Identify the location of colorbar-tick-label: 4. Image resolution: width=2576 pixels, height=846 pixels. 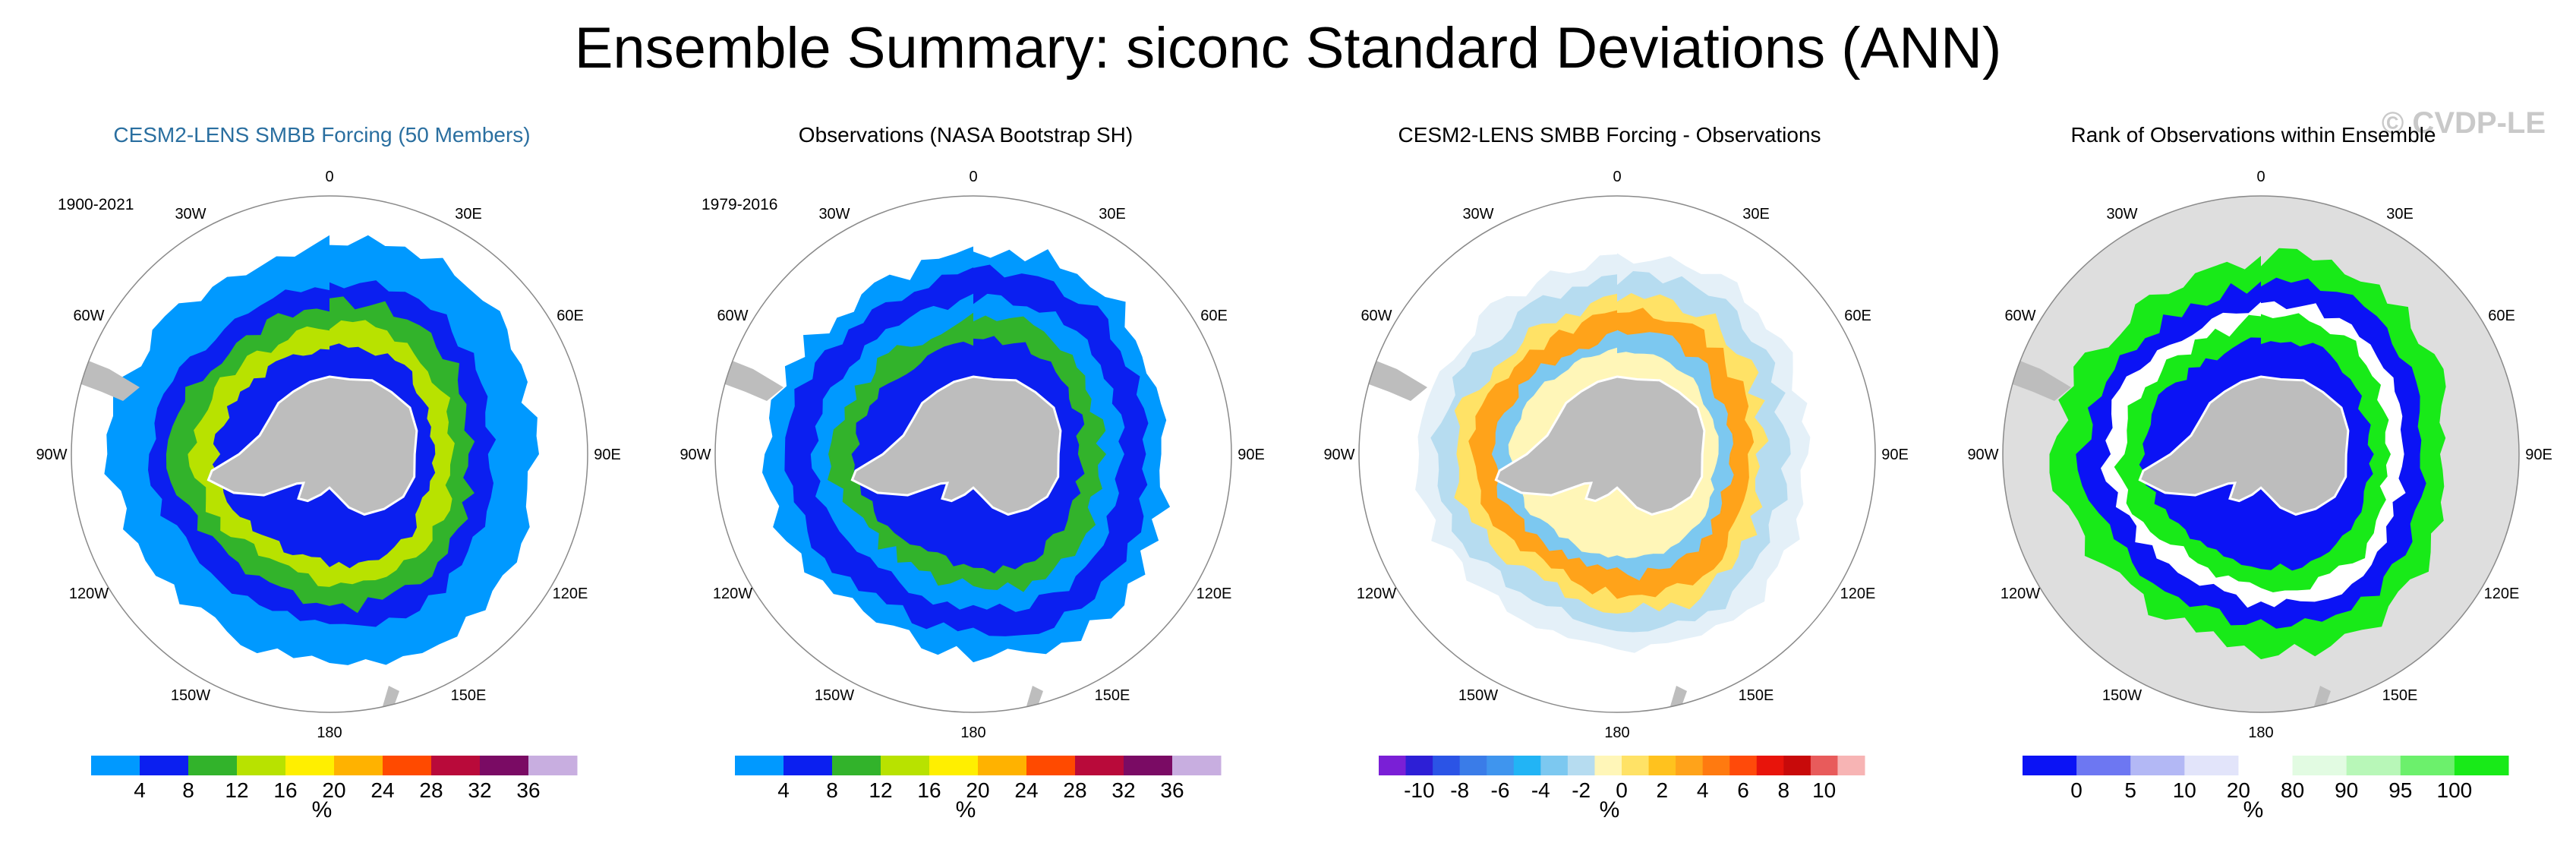
(1703, 789).